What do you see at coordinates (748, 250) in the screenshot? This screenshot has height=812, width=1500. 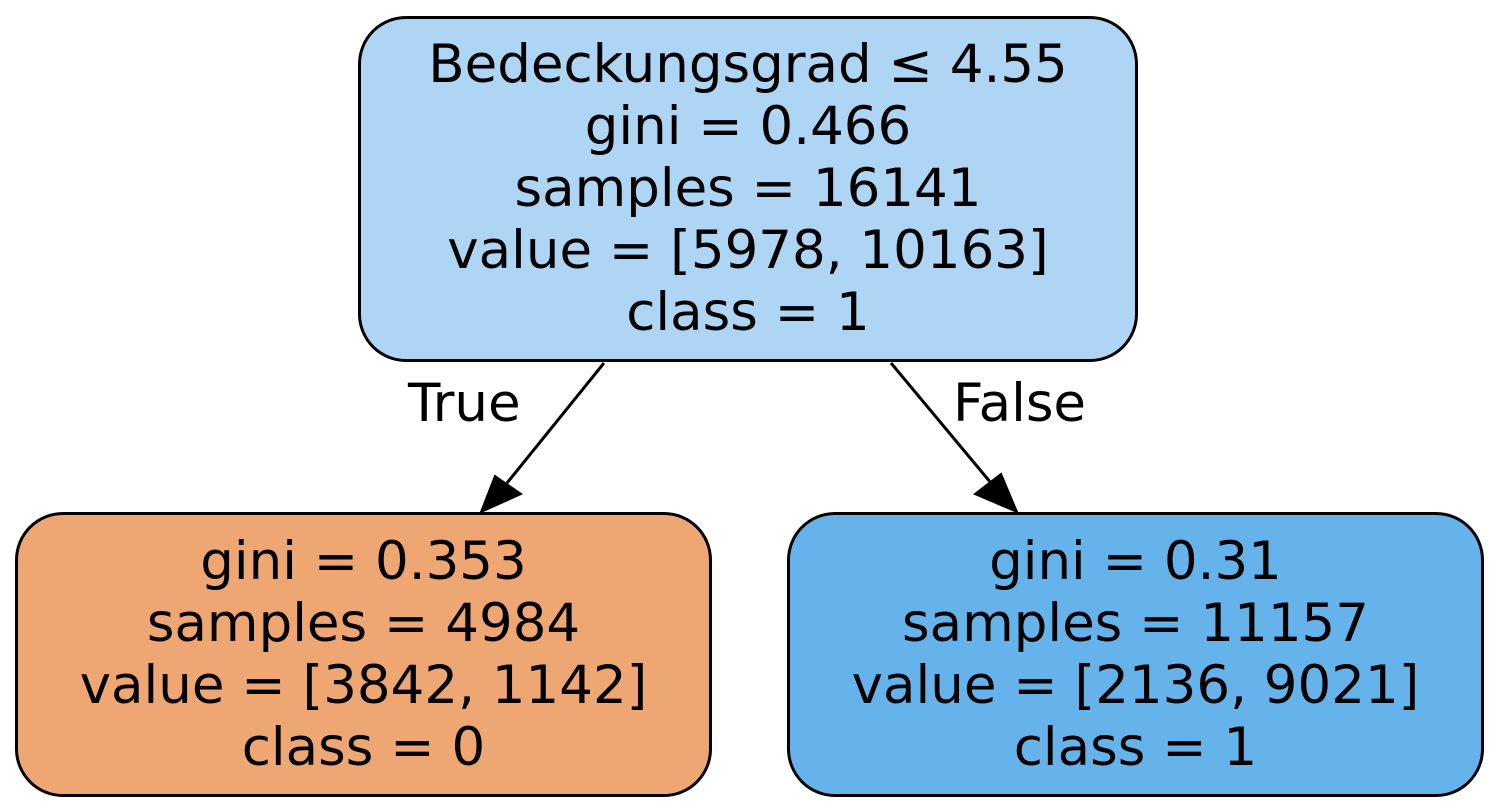 I see `root-value: value = [5978, 10163]` at bounding box center [748, 250].